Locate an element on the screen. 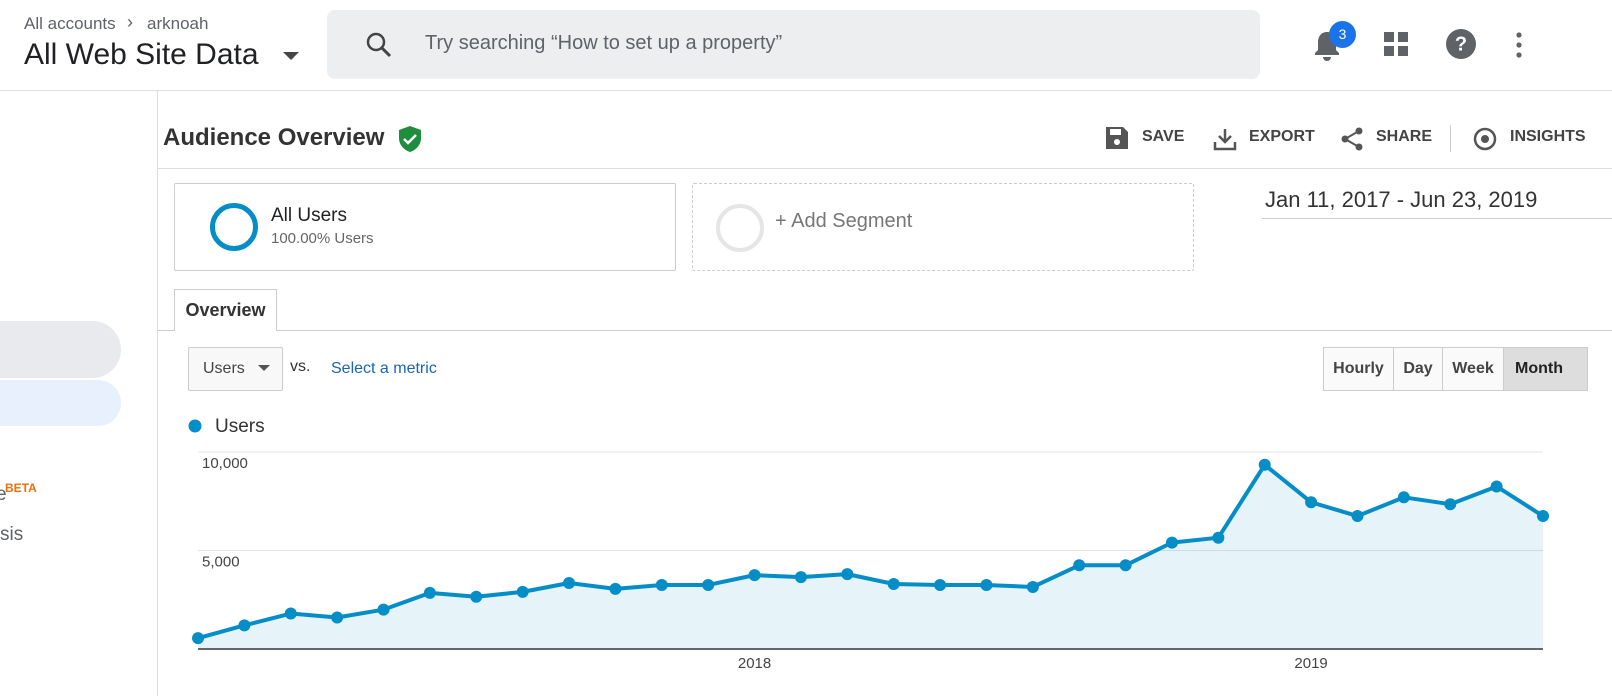  search-placeholder: Try searching “How to set up a property” is located at coordinates (604, 43).